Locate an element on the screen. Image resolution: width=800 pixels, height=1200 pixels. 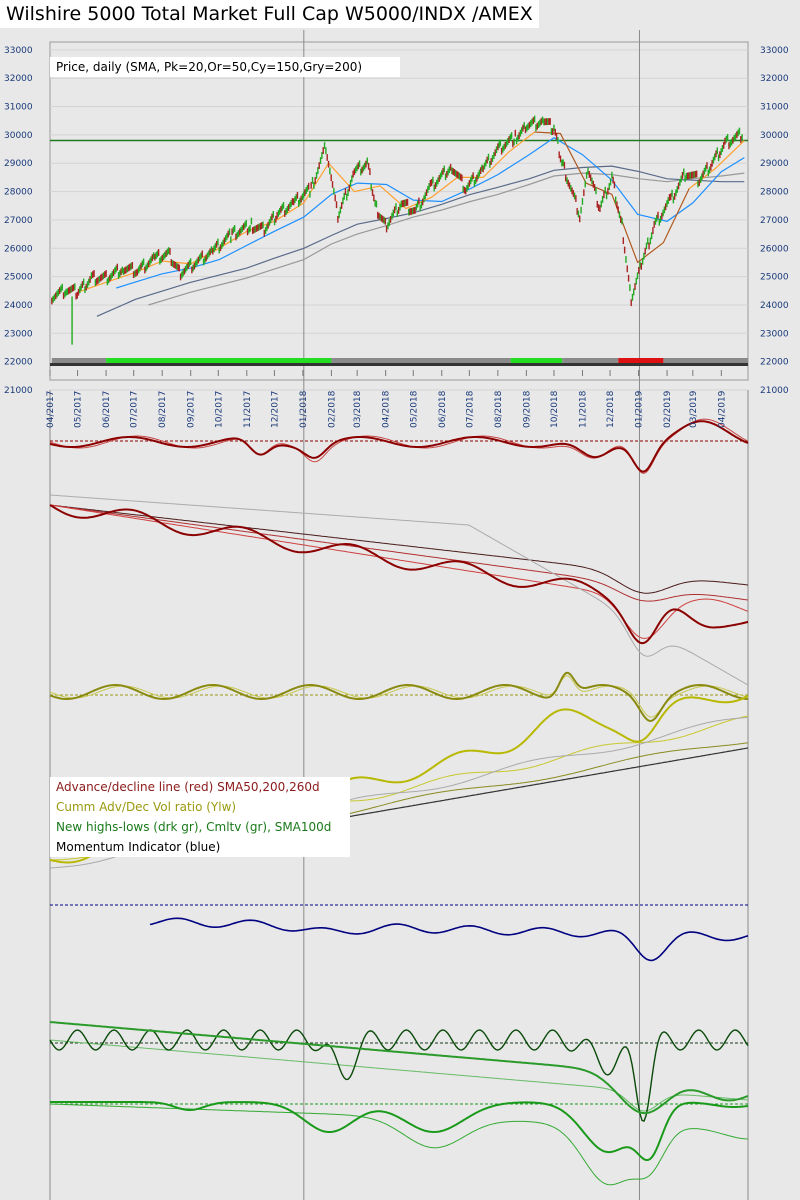
y-tick-label-right: 31000 is located at coordinates (774, 108).